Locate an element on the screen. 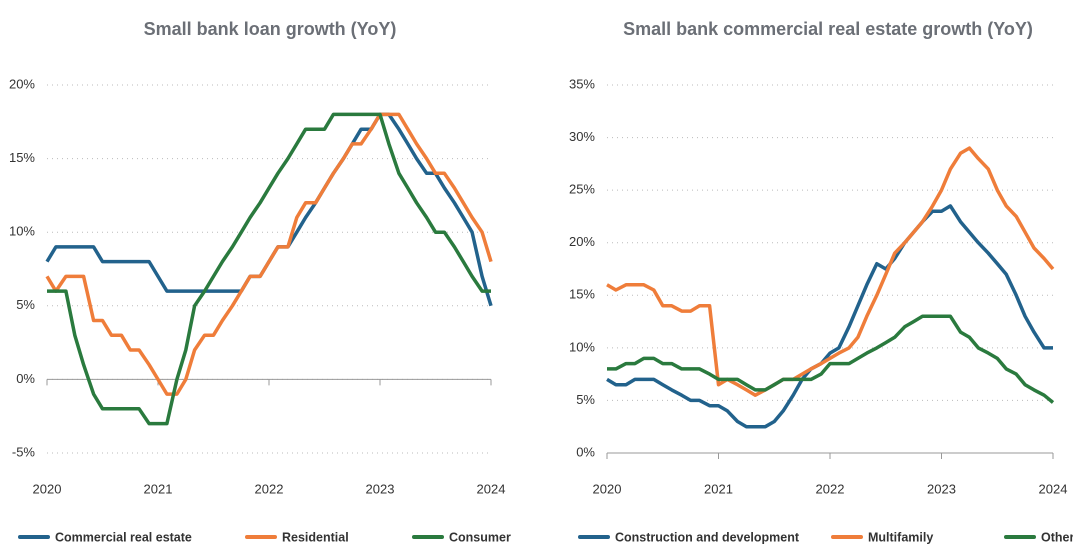 Image resolution: width=1073 pixels, height=546 pixels. y-tick-label: -5% is located at coordinates (24, 451).